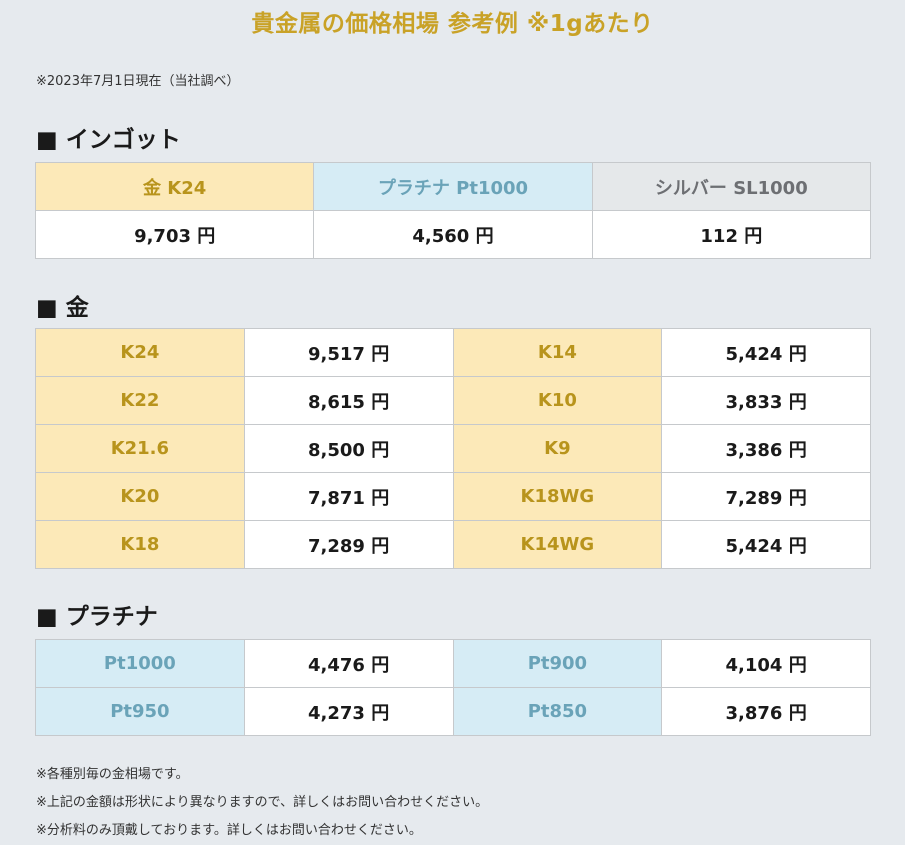 This screenshot has width=905, height=845. I want to click on ingot-price-row: 9,703 円 4,560 円 112 円, so click(453, 234).